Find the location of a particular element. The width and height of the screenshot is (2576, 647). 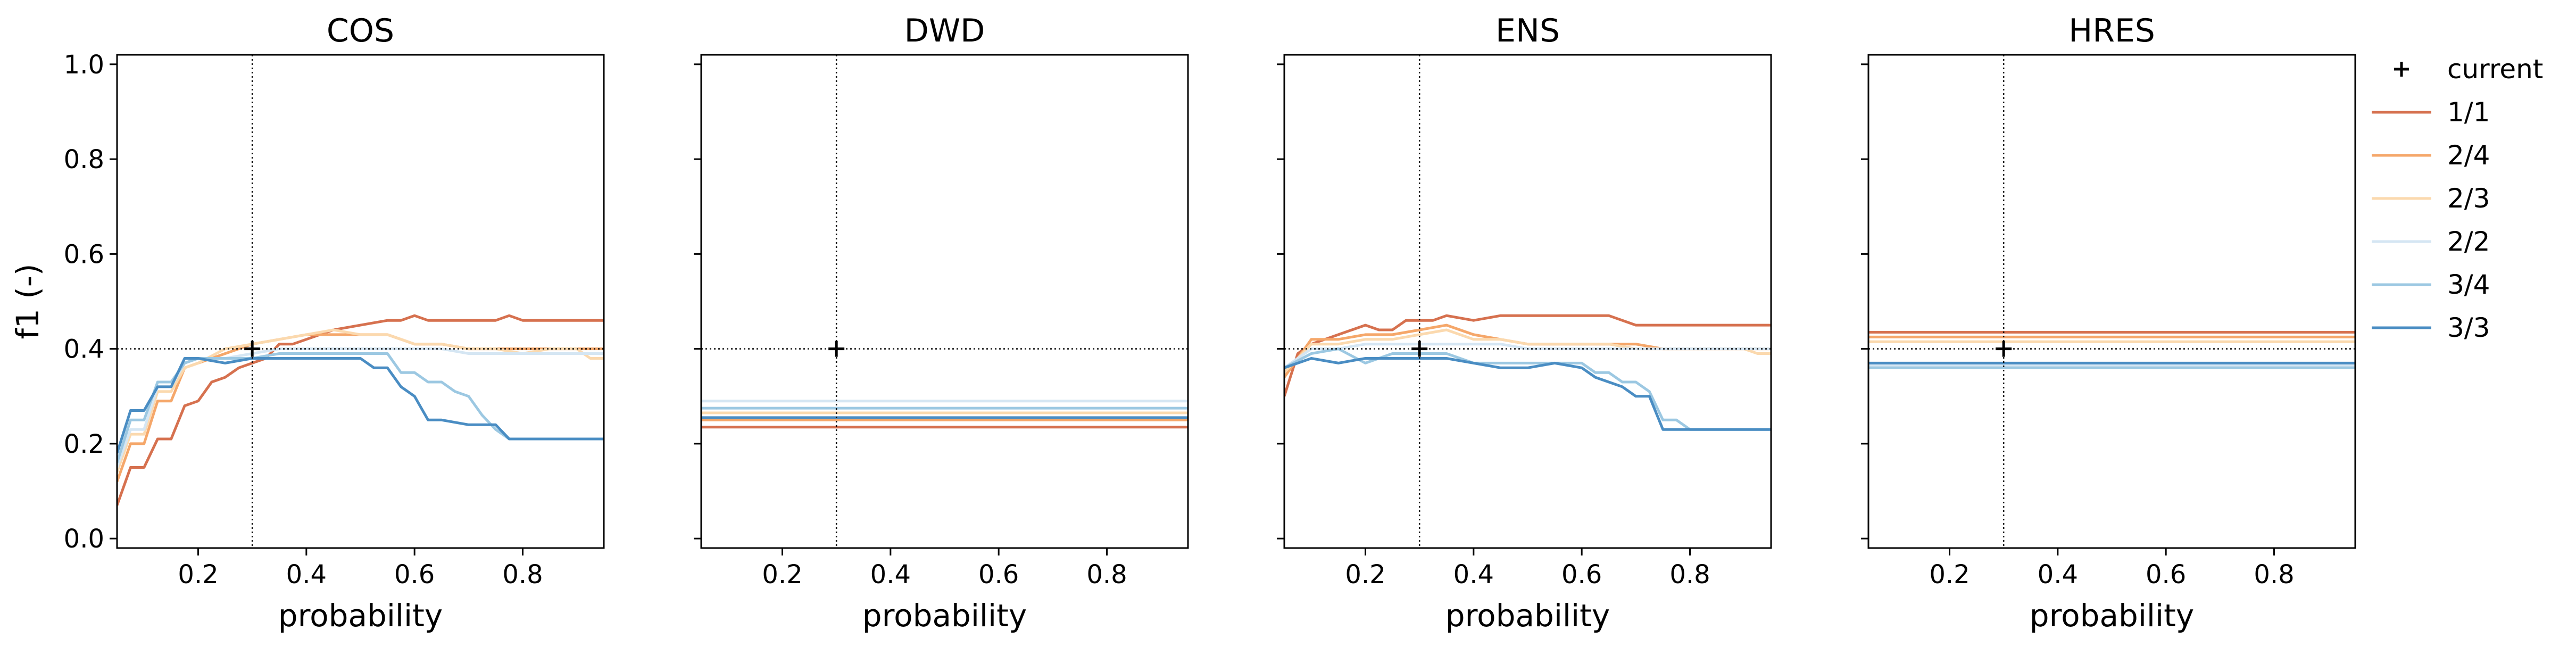

y-tick-label: 0.4 is located at coordinates (84, 349).